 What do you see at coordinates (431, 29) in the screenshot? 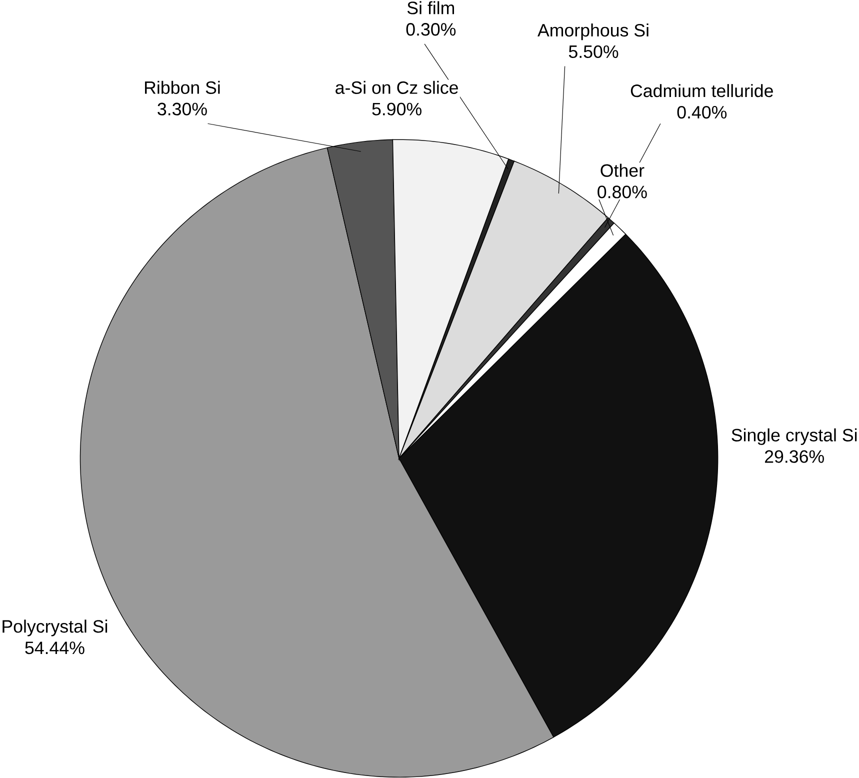
I see `data-label: 0.30%` at bounding box center [431, 29].